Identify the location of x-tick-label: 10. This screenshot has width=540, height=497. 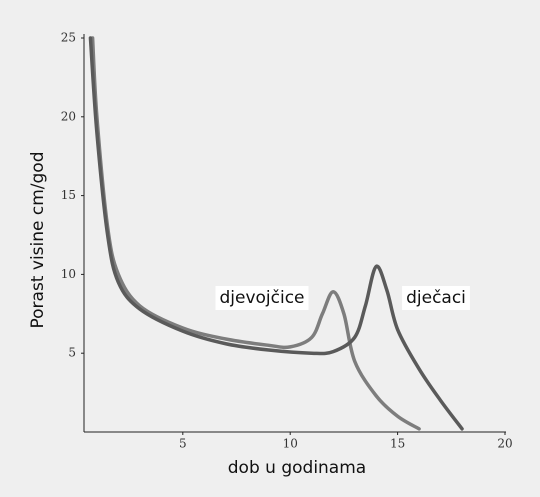
(290, 444).